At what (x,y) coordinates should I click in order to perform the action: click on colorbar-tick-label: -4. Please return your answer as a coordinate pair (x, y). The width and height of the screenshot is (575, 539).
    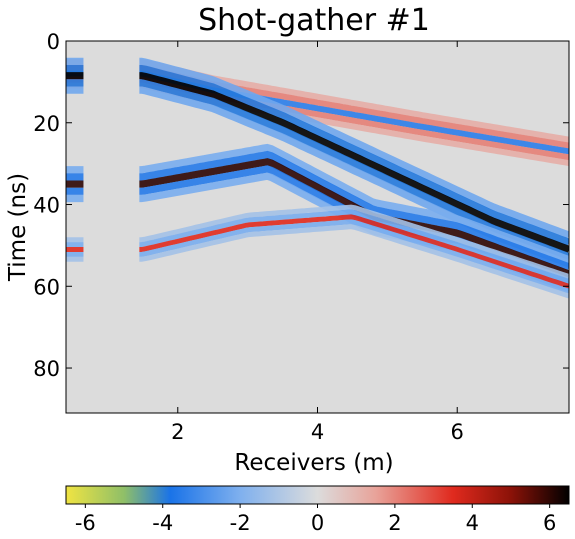
    Looking at the image, I should click on (162, 523).